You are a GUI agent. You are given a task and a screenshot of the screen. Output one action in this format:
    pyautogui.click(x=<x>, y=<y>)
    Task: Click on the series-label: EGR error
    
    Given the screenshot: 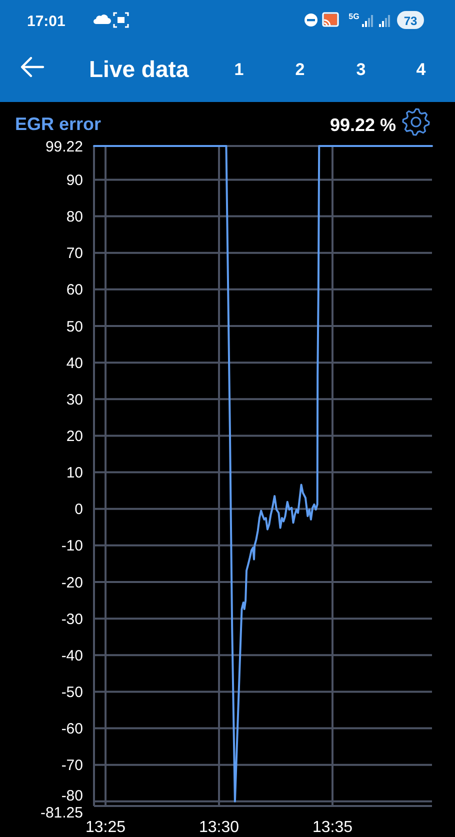 What is the action you would take?
    pyautogui.click(x=58, y=124)
    